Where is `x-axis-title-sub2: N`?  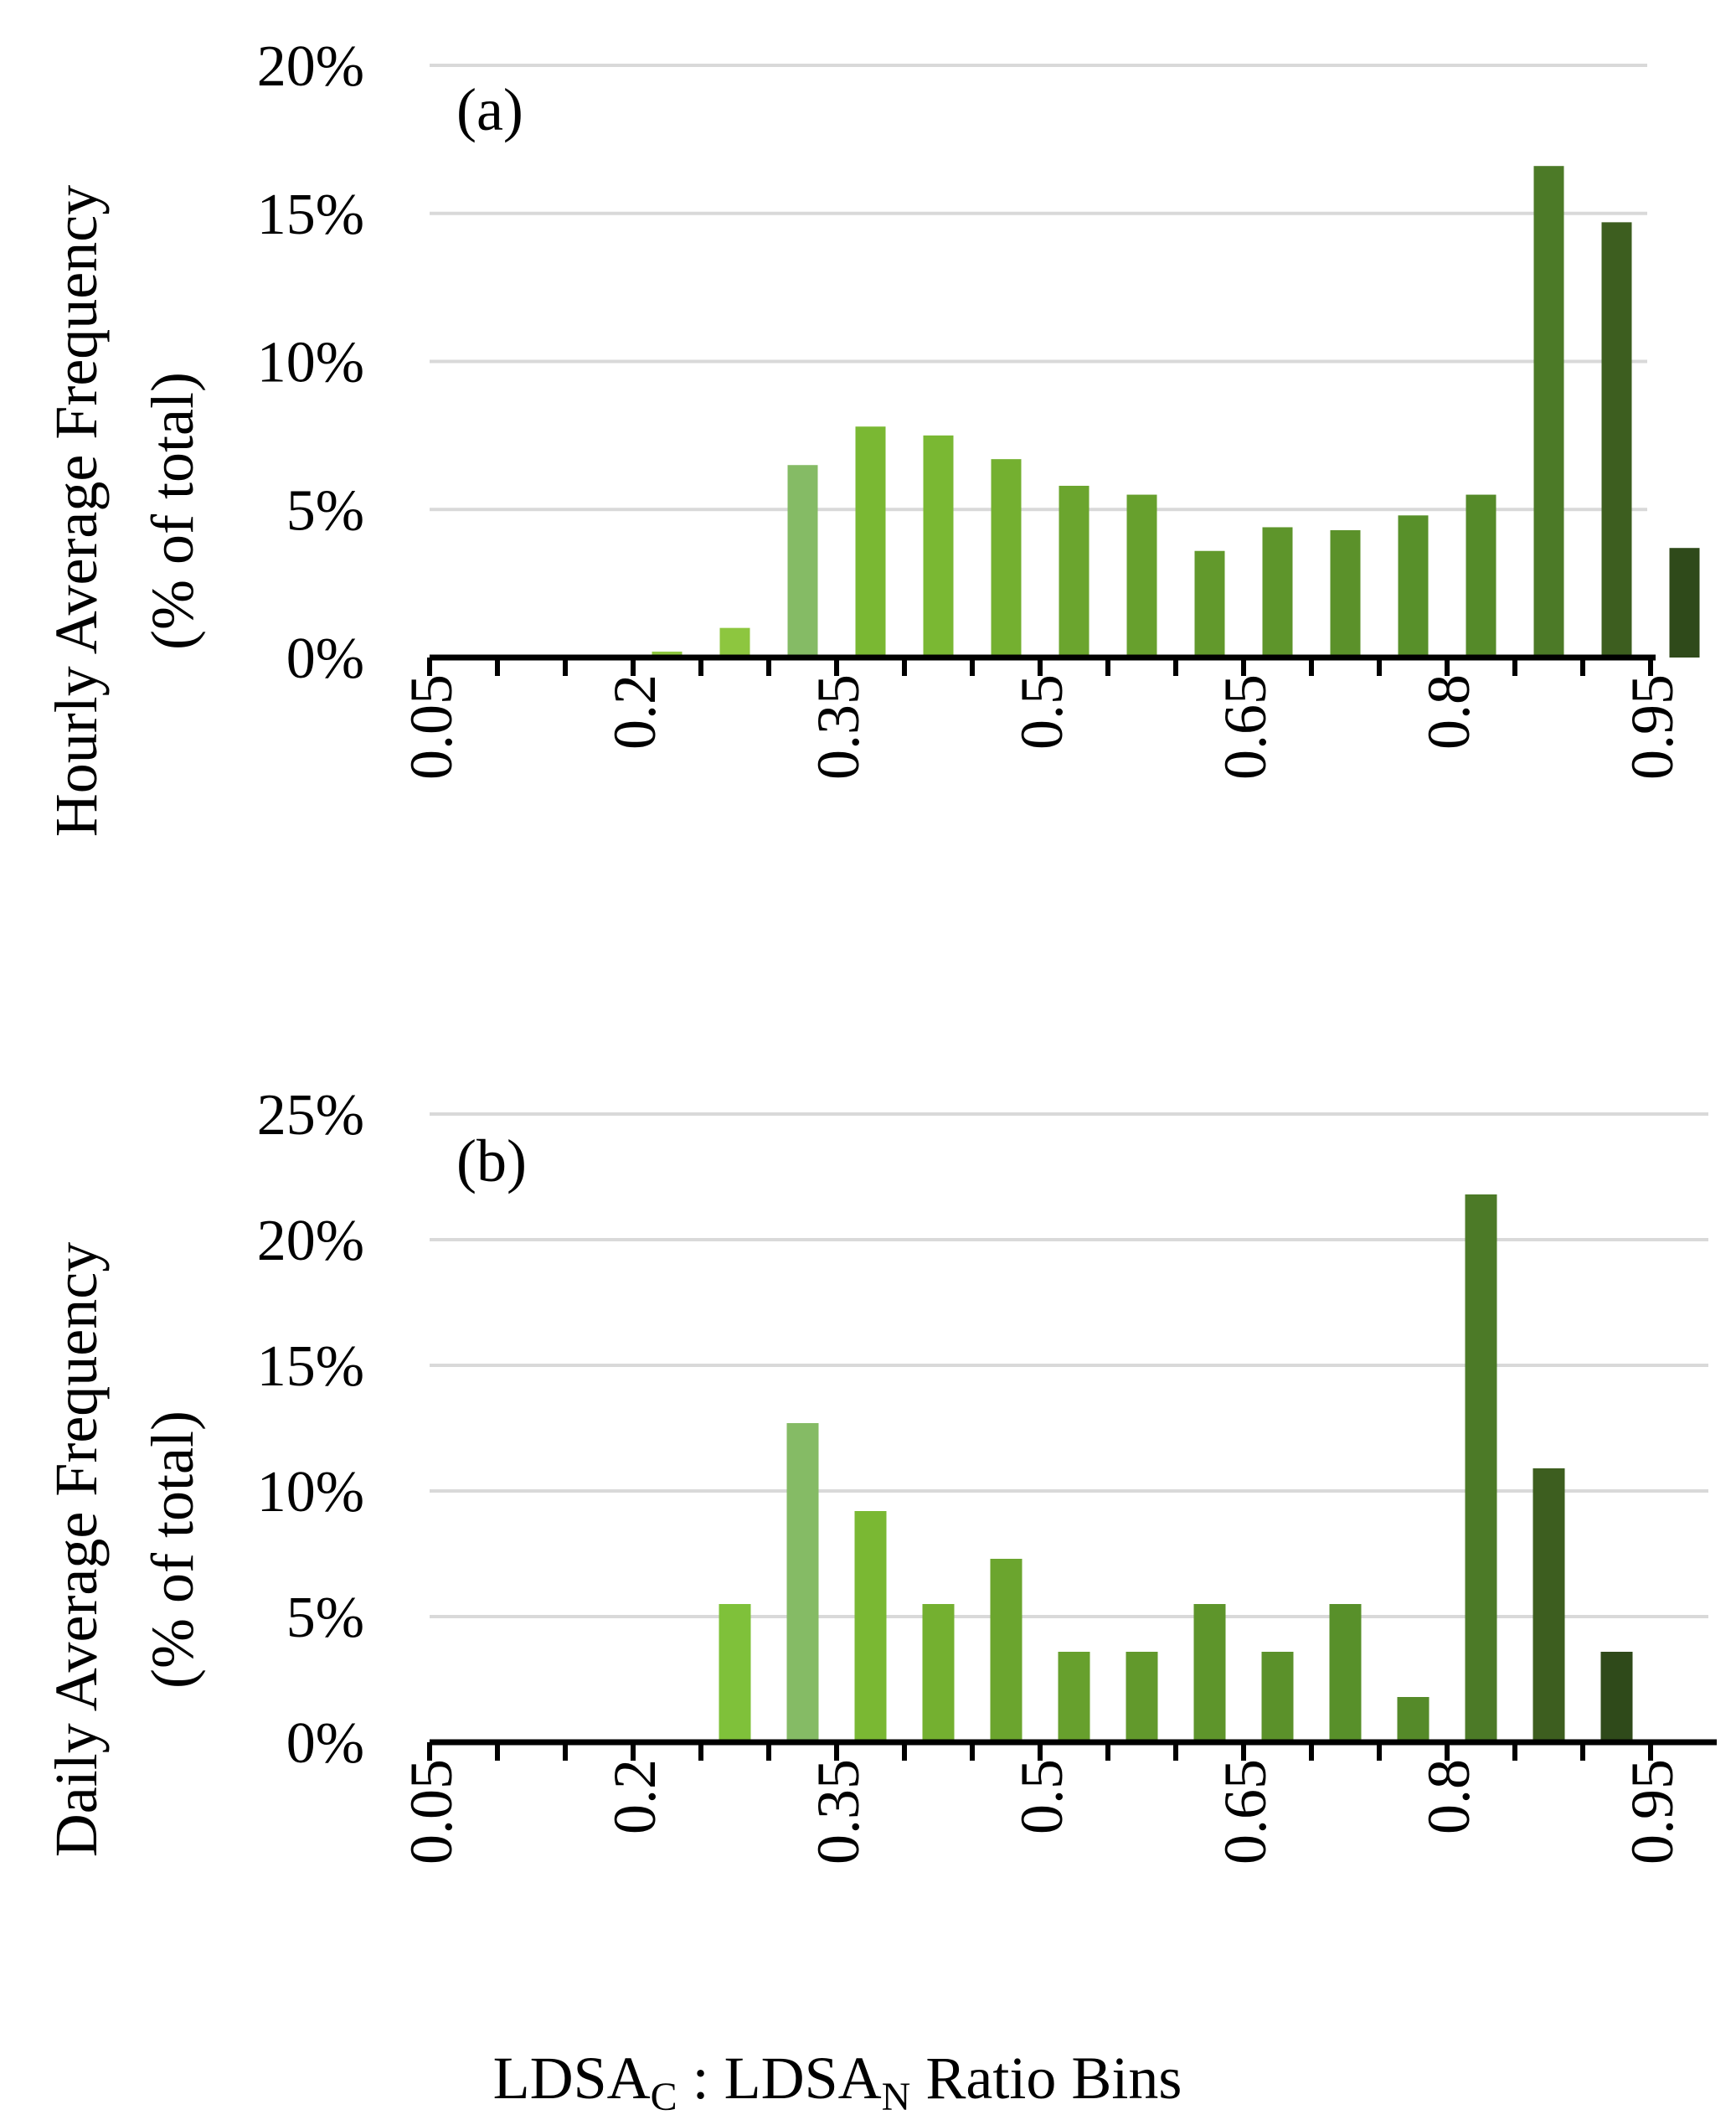 x-axis-title-sub2: N is located at coordinates (896, 2097).